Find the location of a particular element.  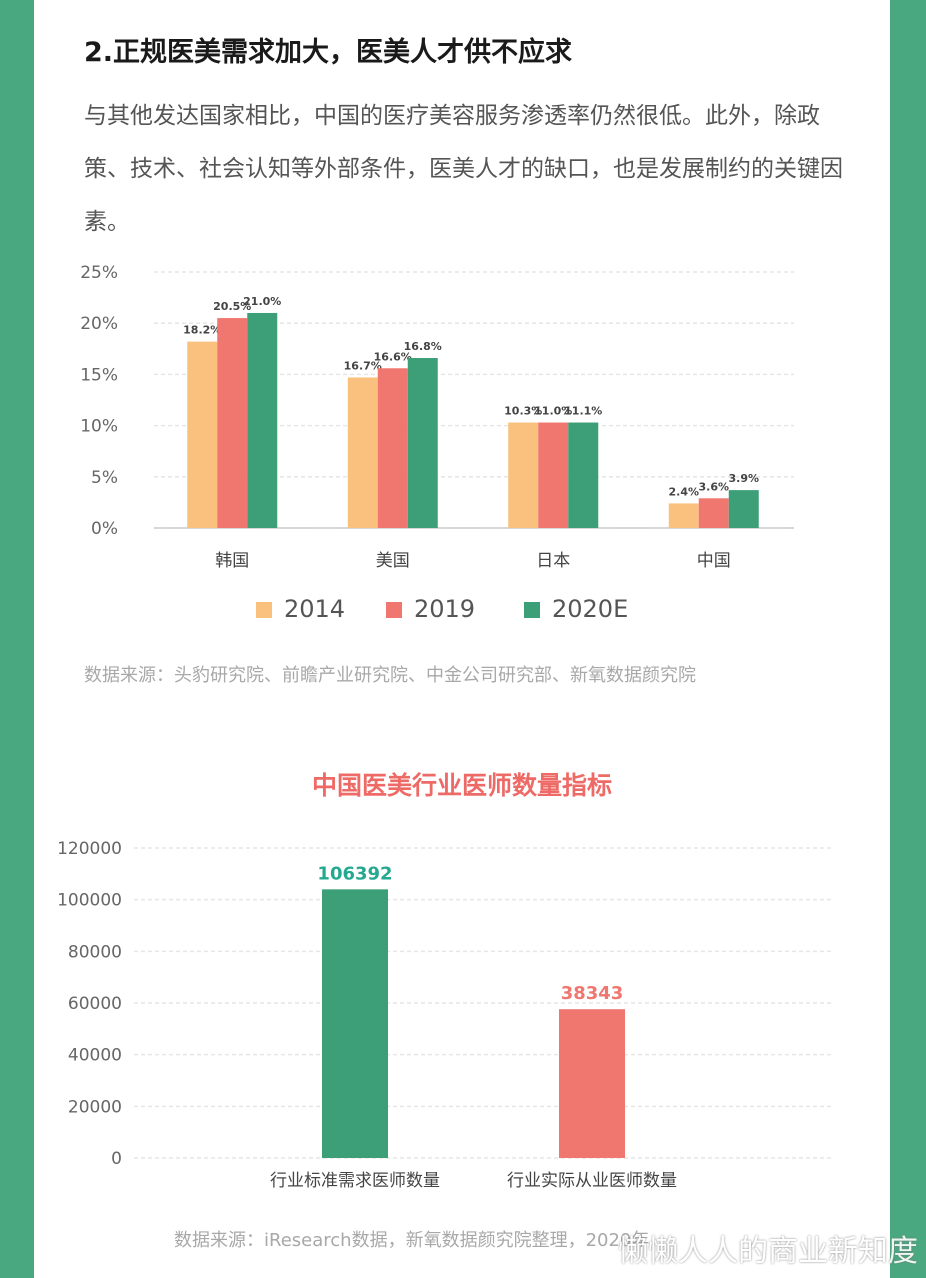

chart1-ytick-label: 10% is located at coordinates (99, 427).